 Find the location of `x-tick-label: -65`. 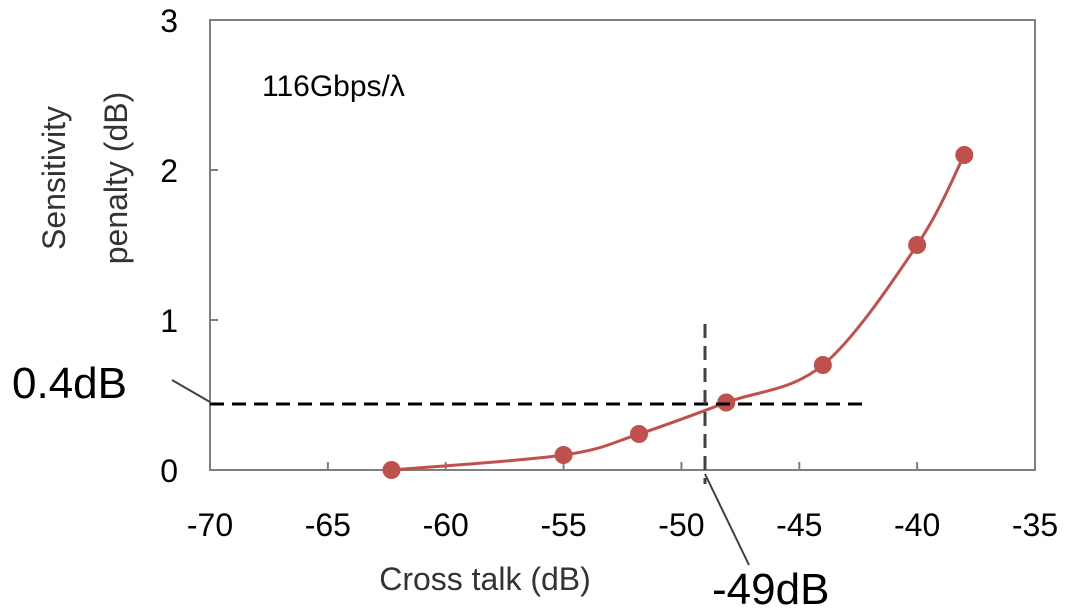

x-tick-label: -65 is located at coordinates (328, 525).